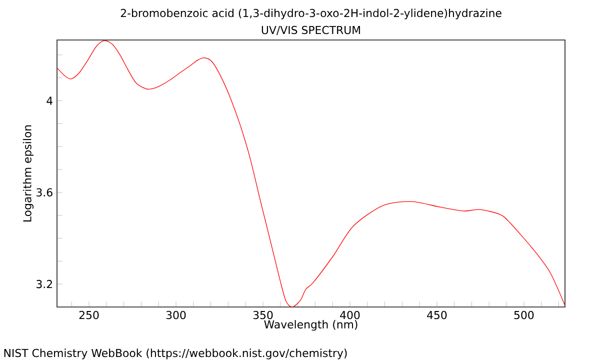  What do you see at coordinates (49, 100) in the screenshot?
I see `y-tick-label: 4` at bounding box center [49, 100].